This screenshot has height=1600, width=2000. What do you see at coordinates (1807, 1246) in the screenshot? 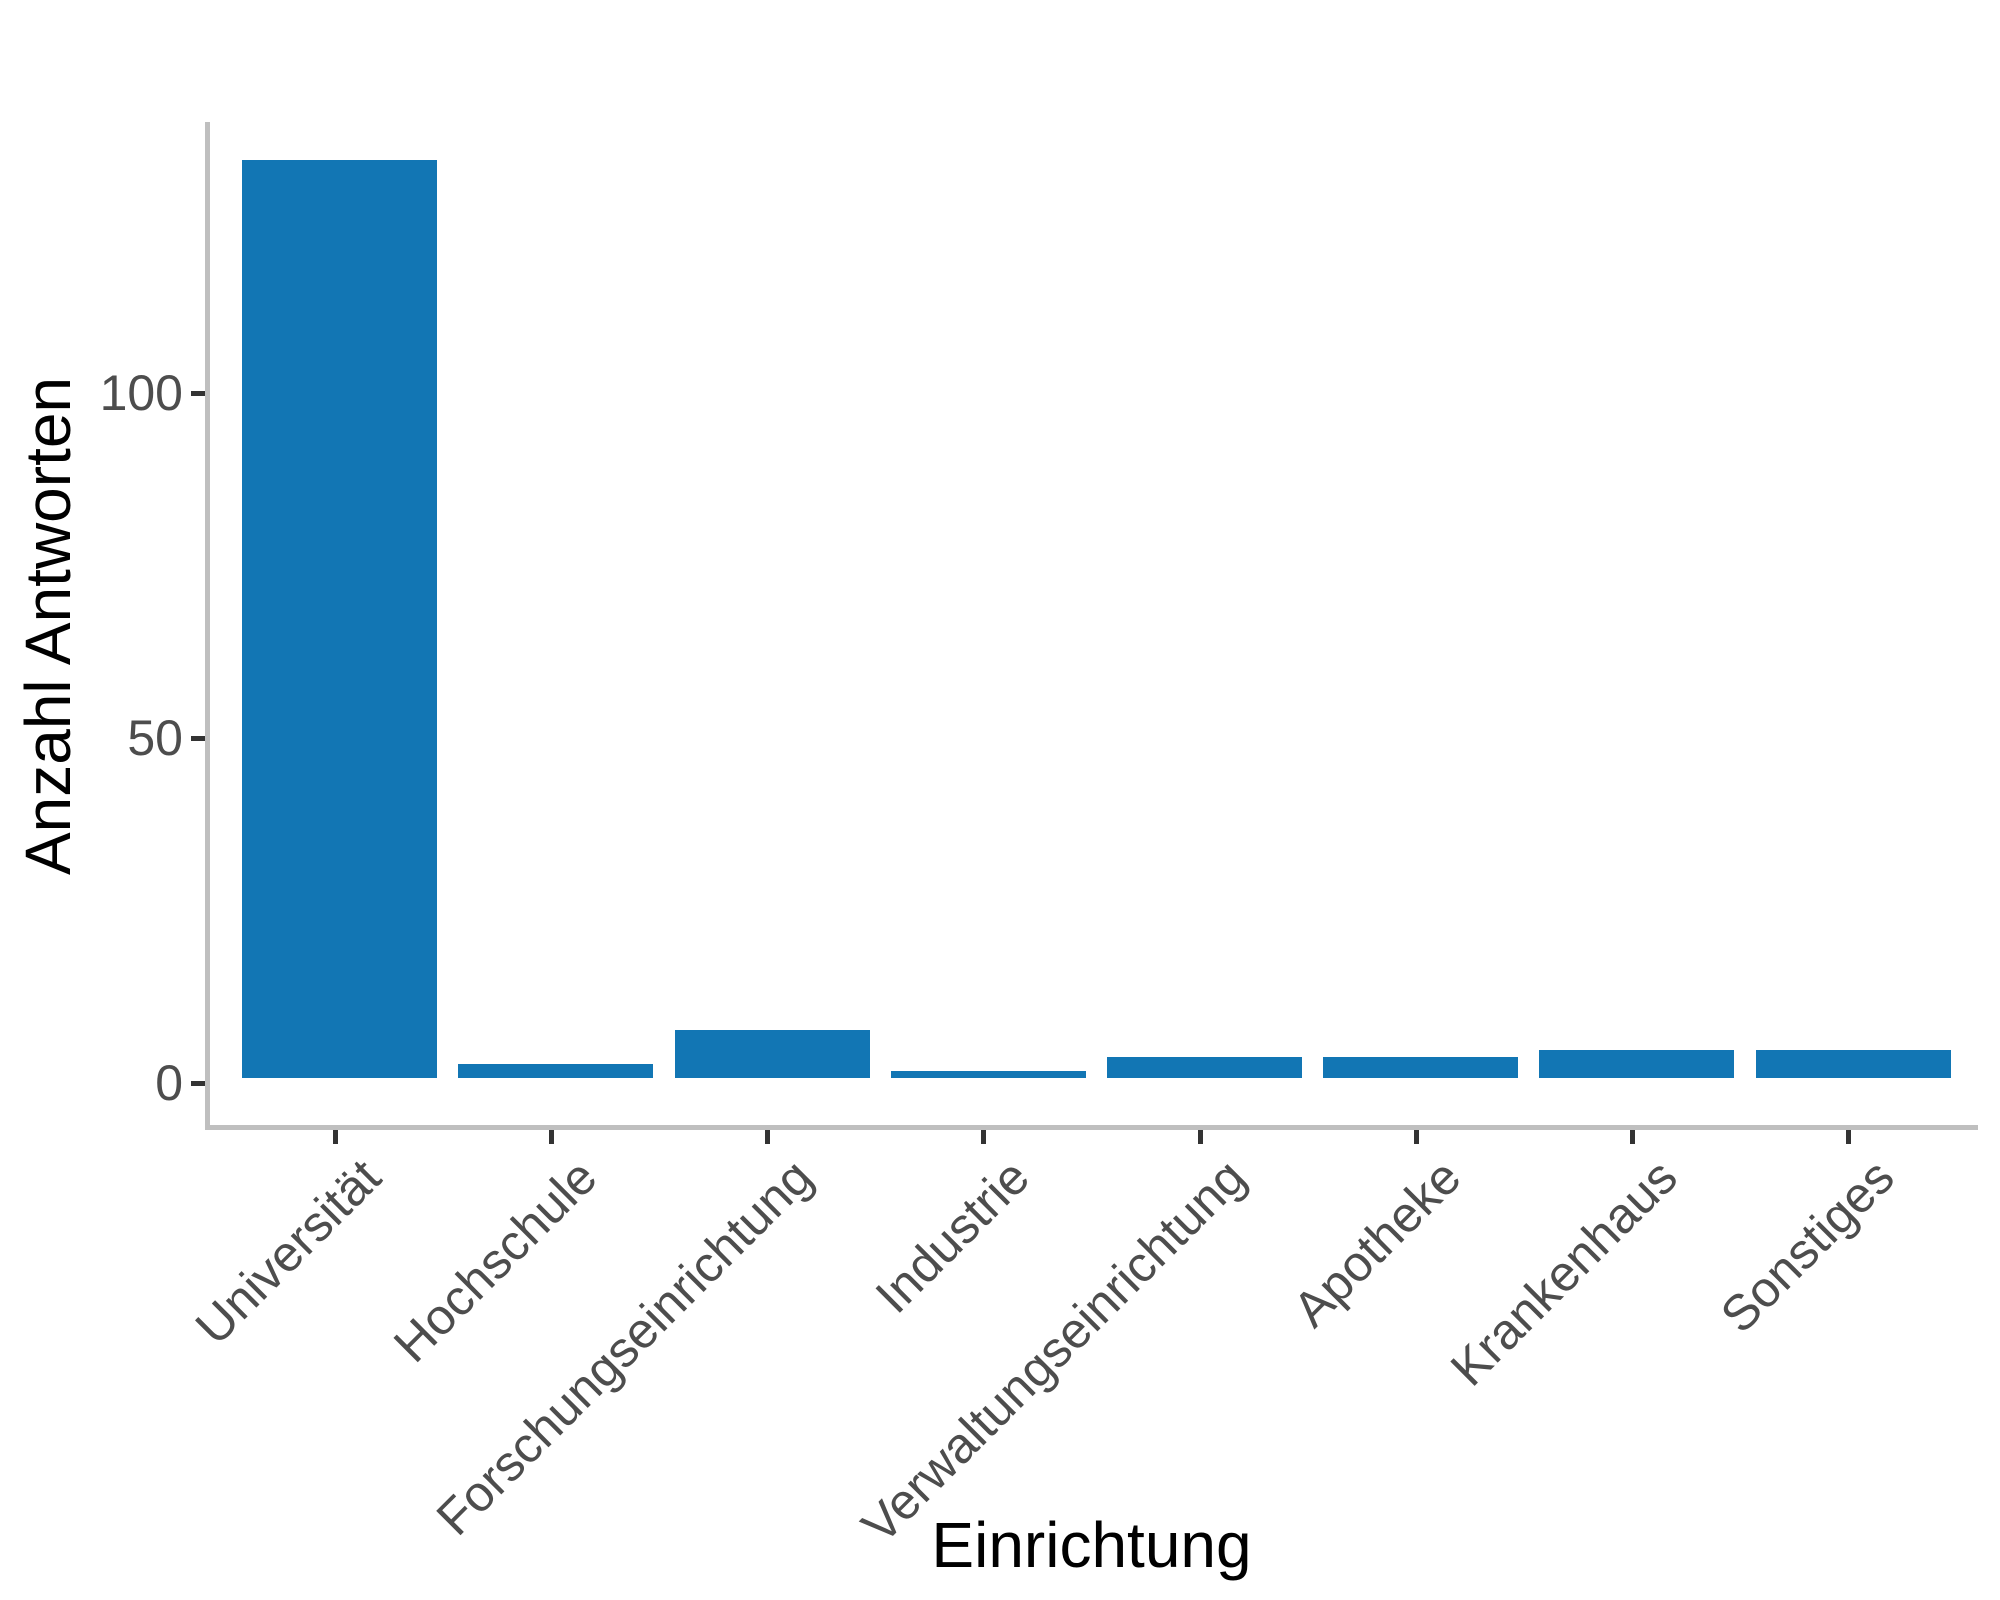
I see `x-tick-label-sonstiges: Sonstiges` at bounding box center [1807, 1246].